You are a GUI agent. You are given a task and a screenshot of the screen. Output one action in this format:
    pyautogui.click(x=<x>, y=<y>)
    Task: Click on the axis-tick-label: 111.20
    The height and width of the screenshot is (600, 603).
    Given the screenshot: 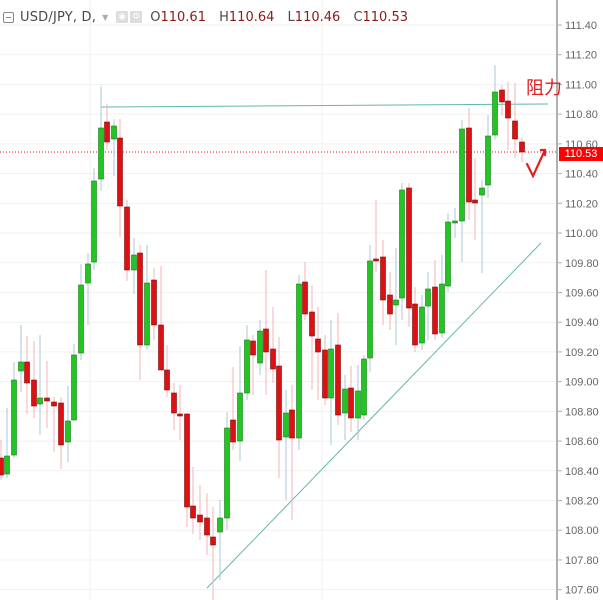 What is the action you would take?
    pyautogui.click(x=581, y=56)
    